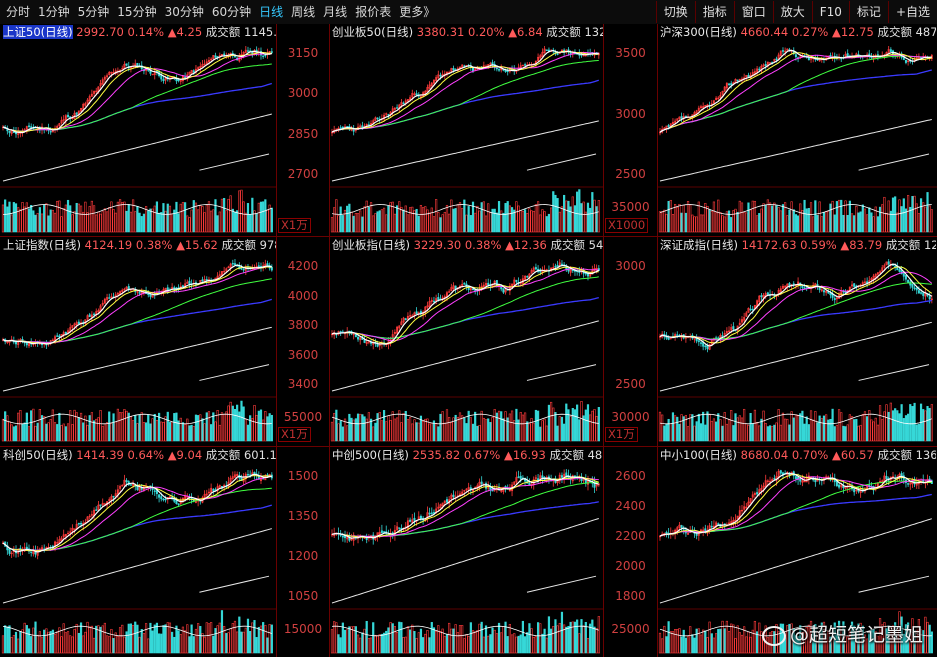 The height and width of the screenshot is (657, 937). What do you see at coordinates (868, 12) in the screenshot?
I see `toolbar-button-5: 标记` at bounding box center [868, 12].